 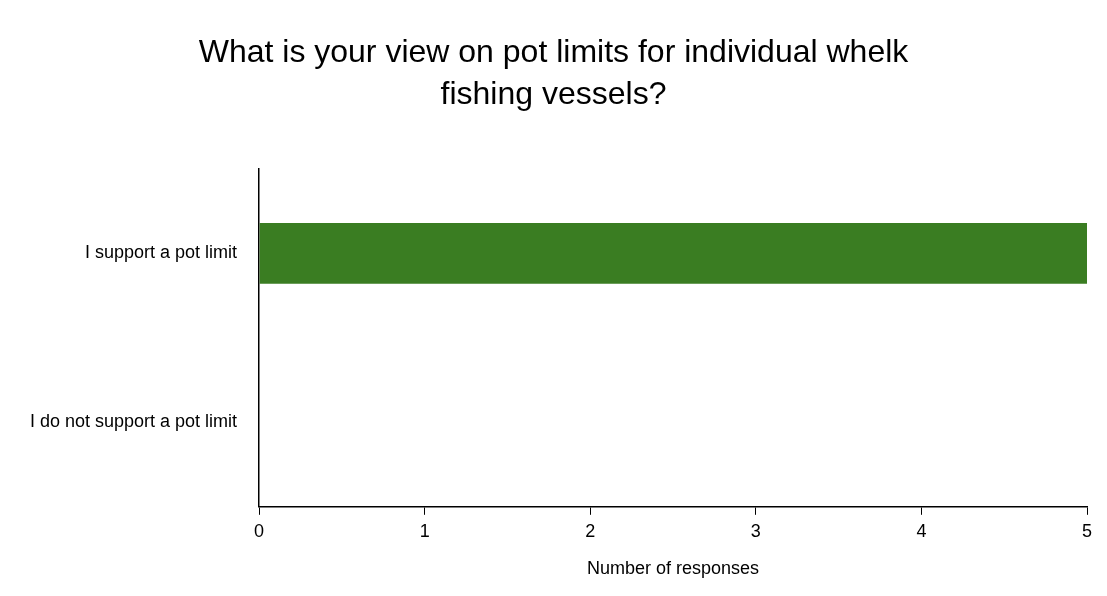 What do you see at coordinates (161, 252) in the screenshot?
I see `y-tick-label: I support a pot limit` at bounding box center [161, 252].